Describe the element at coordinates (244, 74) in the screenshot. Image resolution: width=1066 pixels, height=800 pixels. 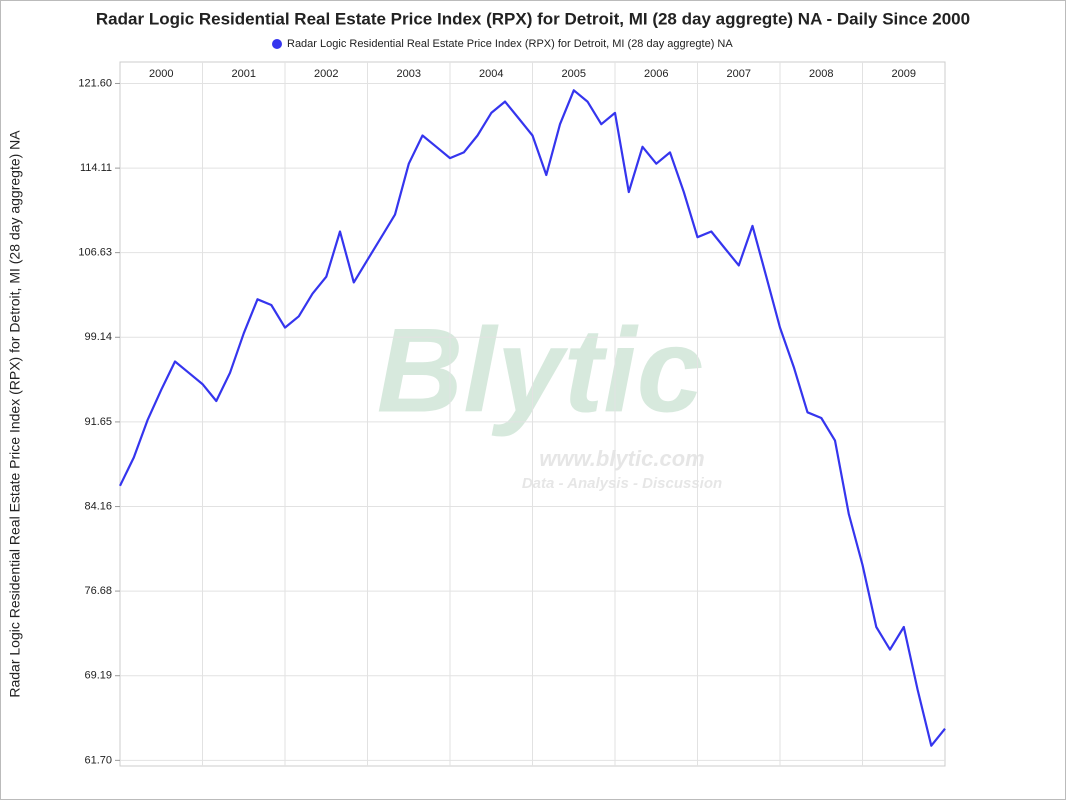
I see `x-tick-label: 2001` at that location.